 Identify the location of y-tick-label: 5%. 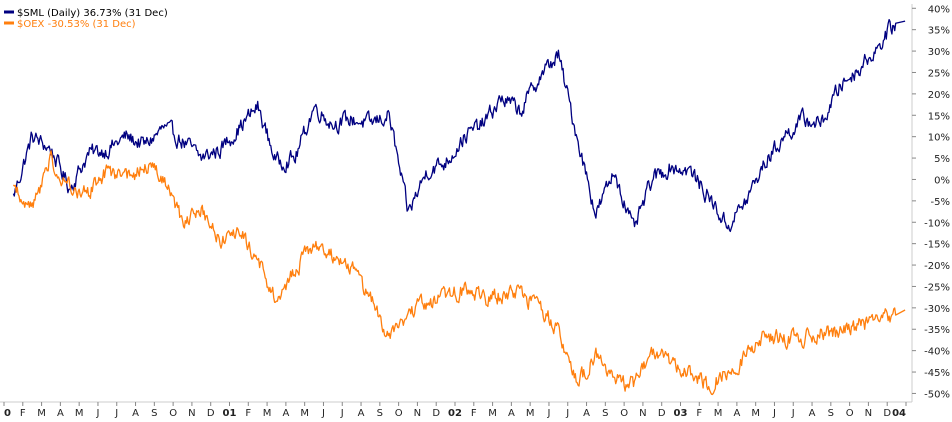
(942, 159).